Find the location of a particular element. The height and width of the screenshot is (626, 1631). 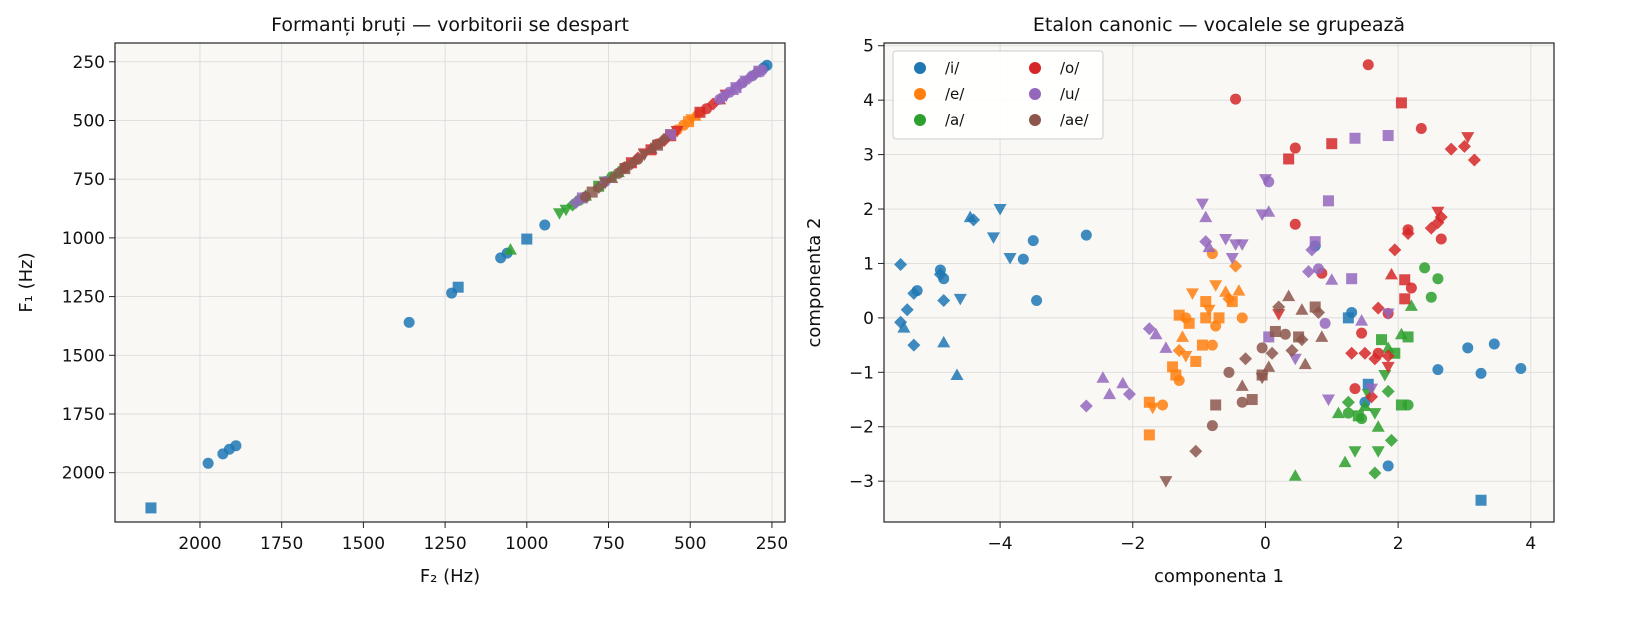

legend-label: /e/ is located at coordinates (955, 94).